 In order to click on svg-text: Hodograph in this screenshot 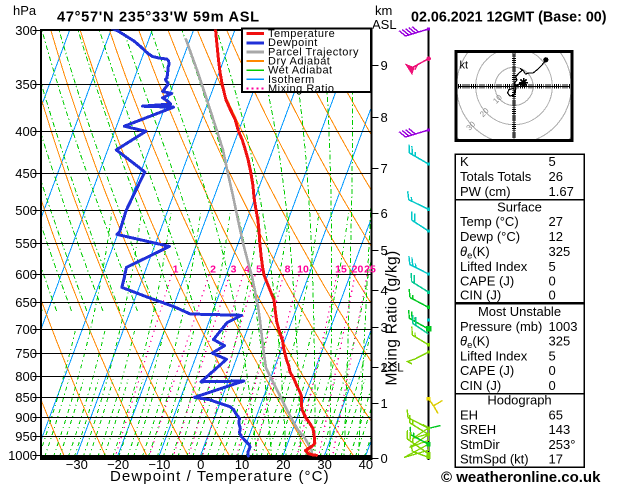, I will do `click(519, 400)`.